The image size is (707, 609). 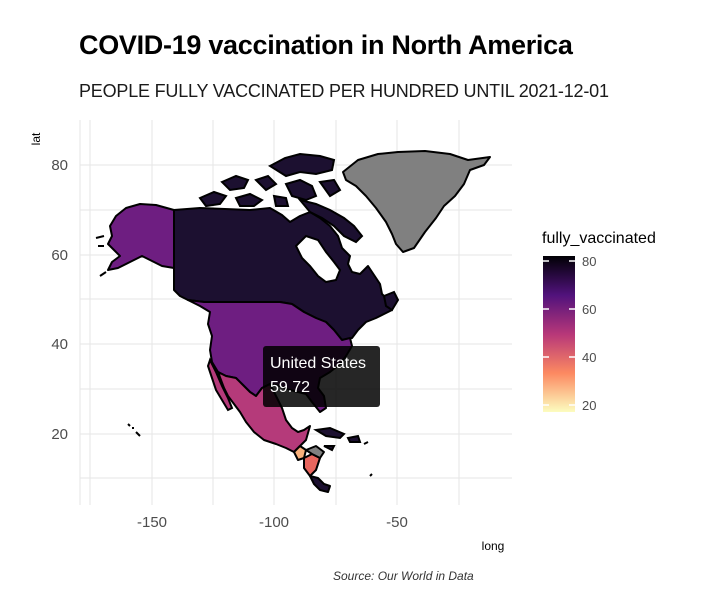 I want to click on y-tick-label: 20, so click(x=59, y=434).